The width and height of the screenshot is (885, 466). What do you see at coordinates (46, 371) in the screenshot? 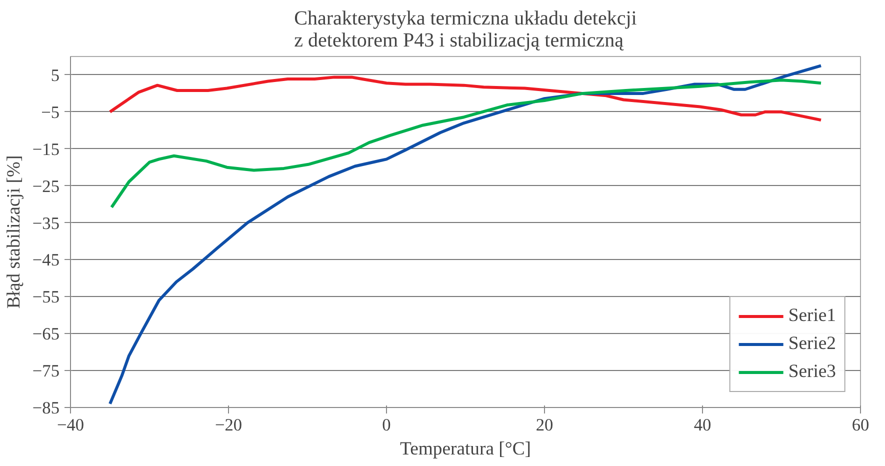
I see `y-tick-label: −75` at bounding box center [46, 371].